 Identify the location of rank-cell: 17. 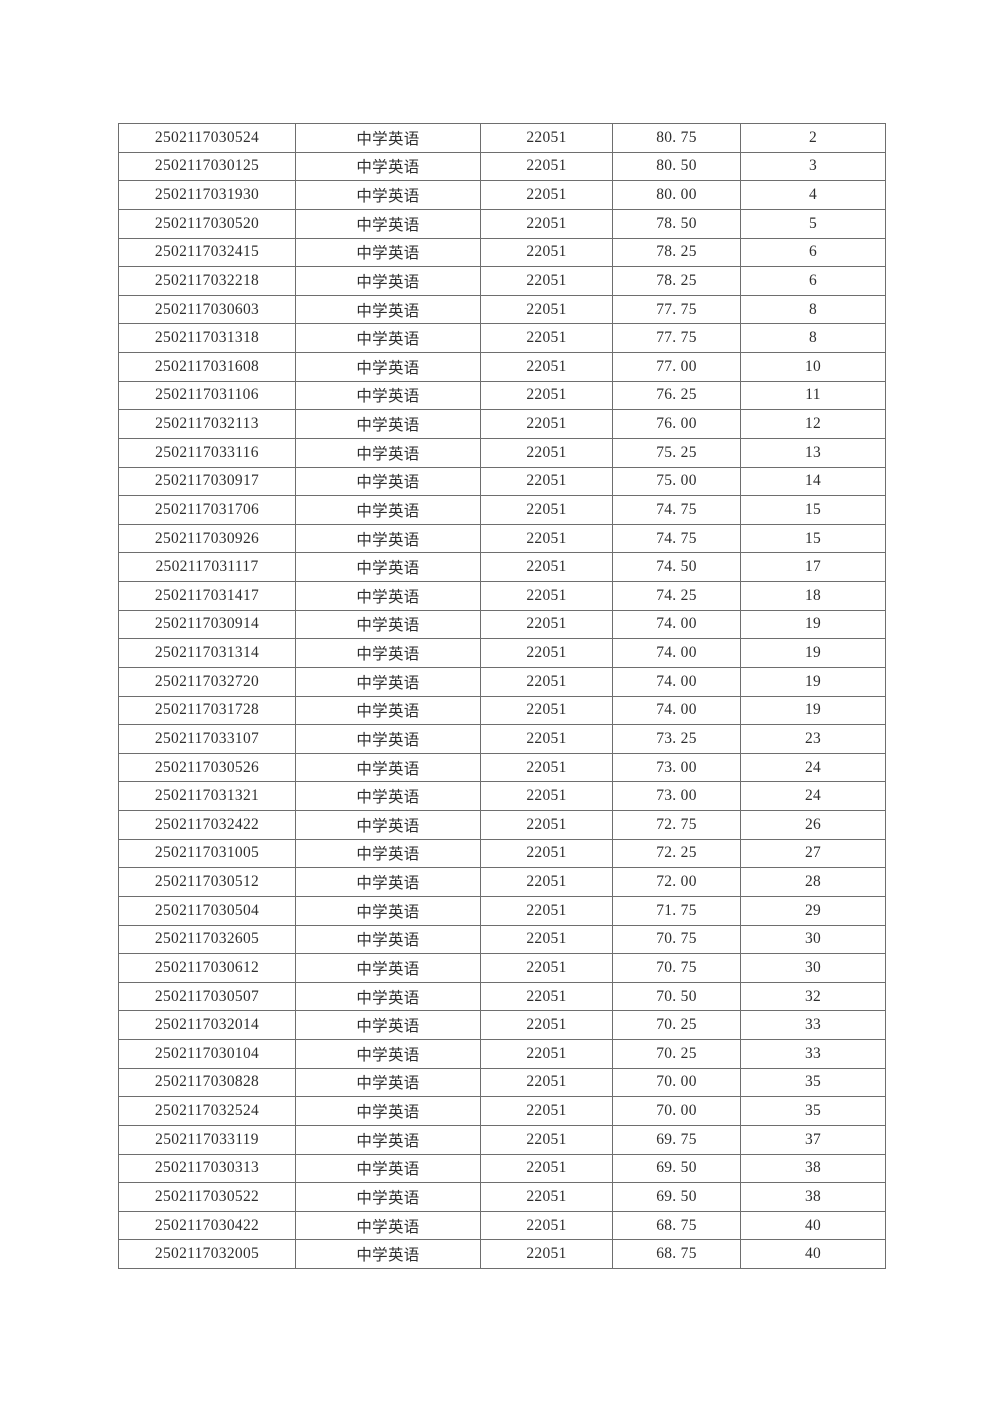
(813, 567).